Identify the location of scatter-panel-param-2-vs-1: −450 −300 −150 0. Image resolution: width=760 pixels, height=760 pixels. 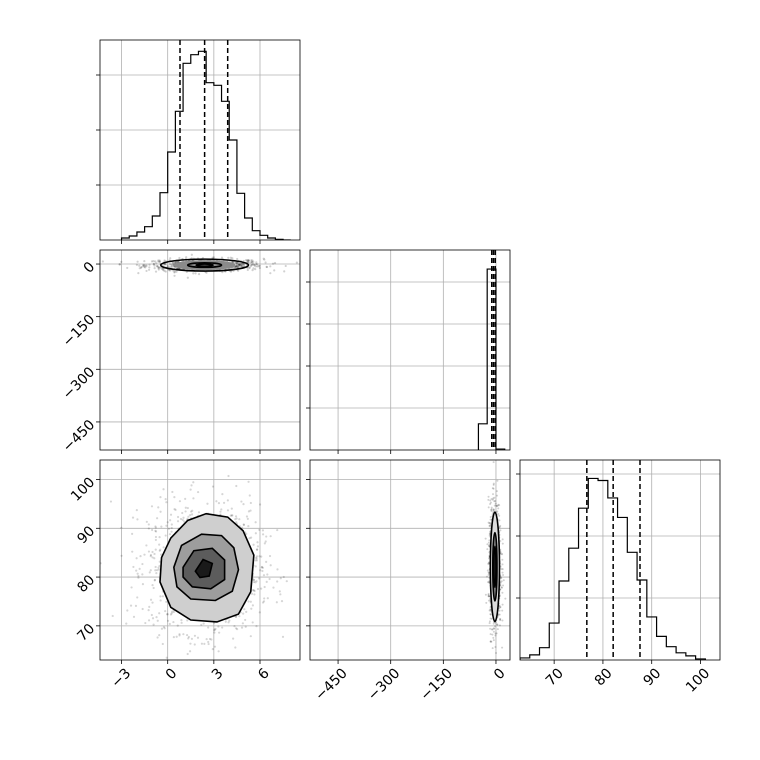
(408, 581).